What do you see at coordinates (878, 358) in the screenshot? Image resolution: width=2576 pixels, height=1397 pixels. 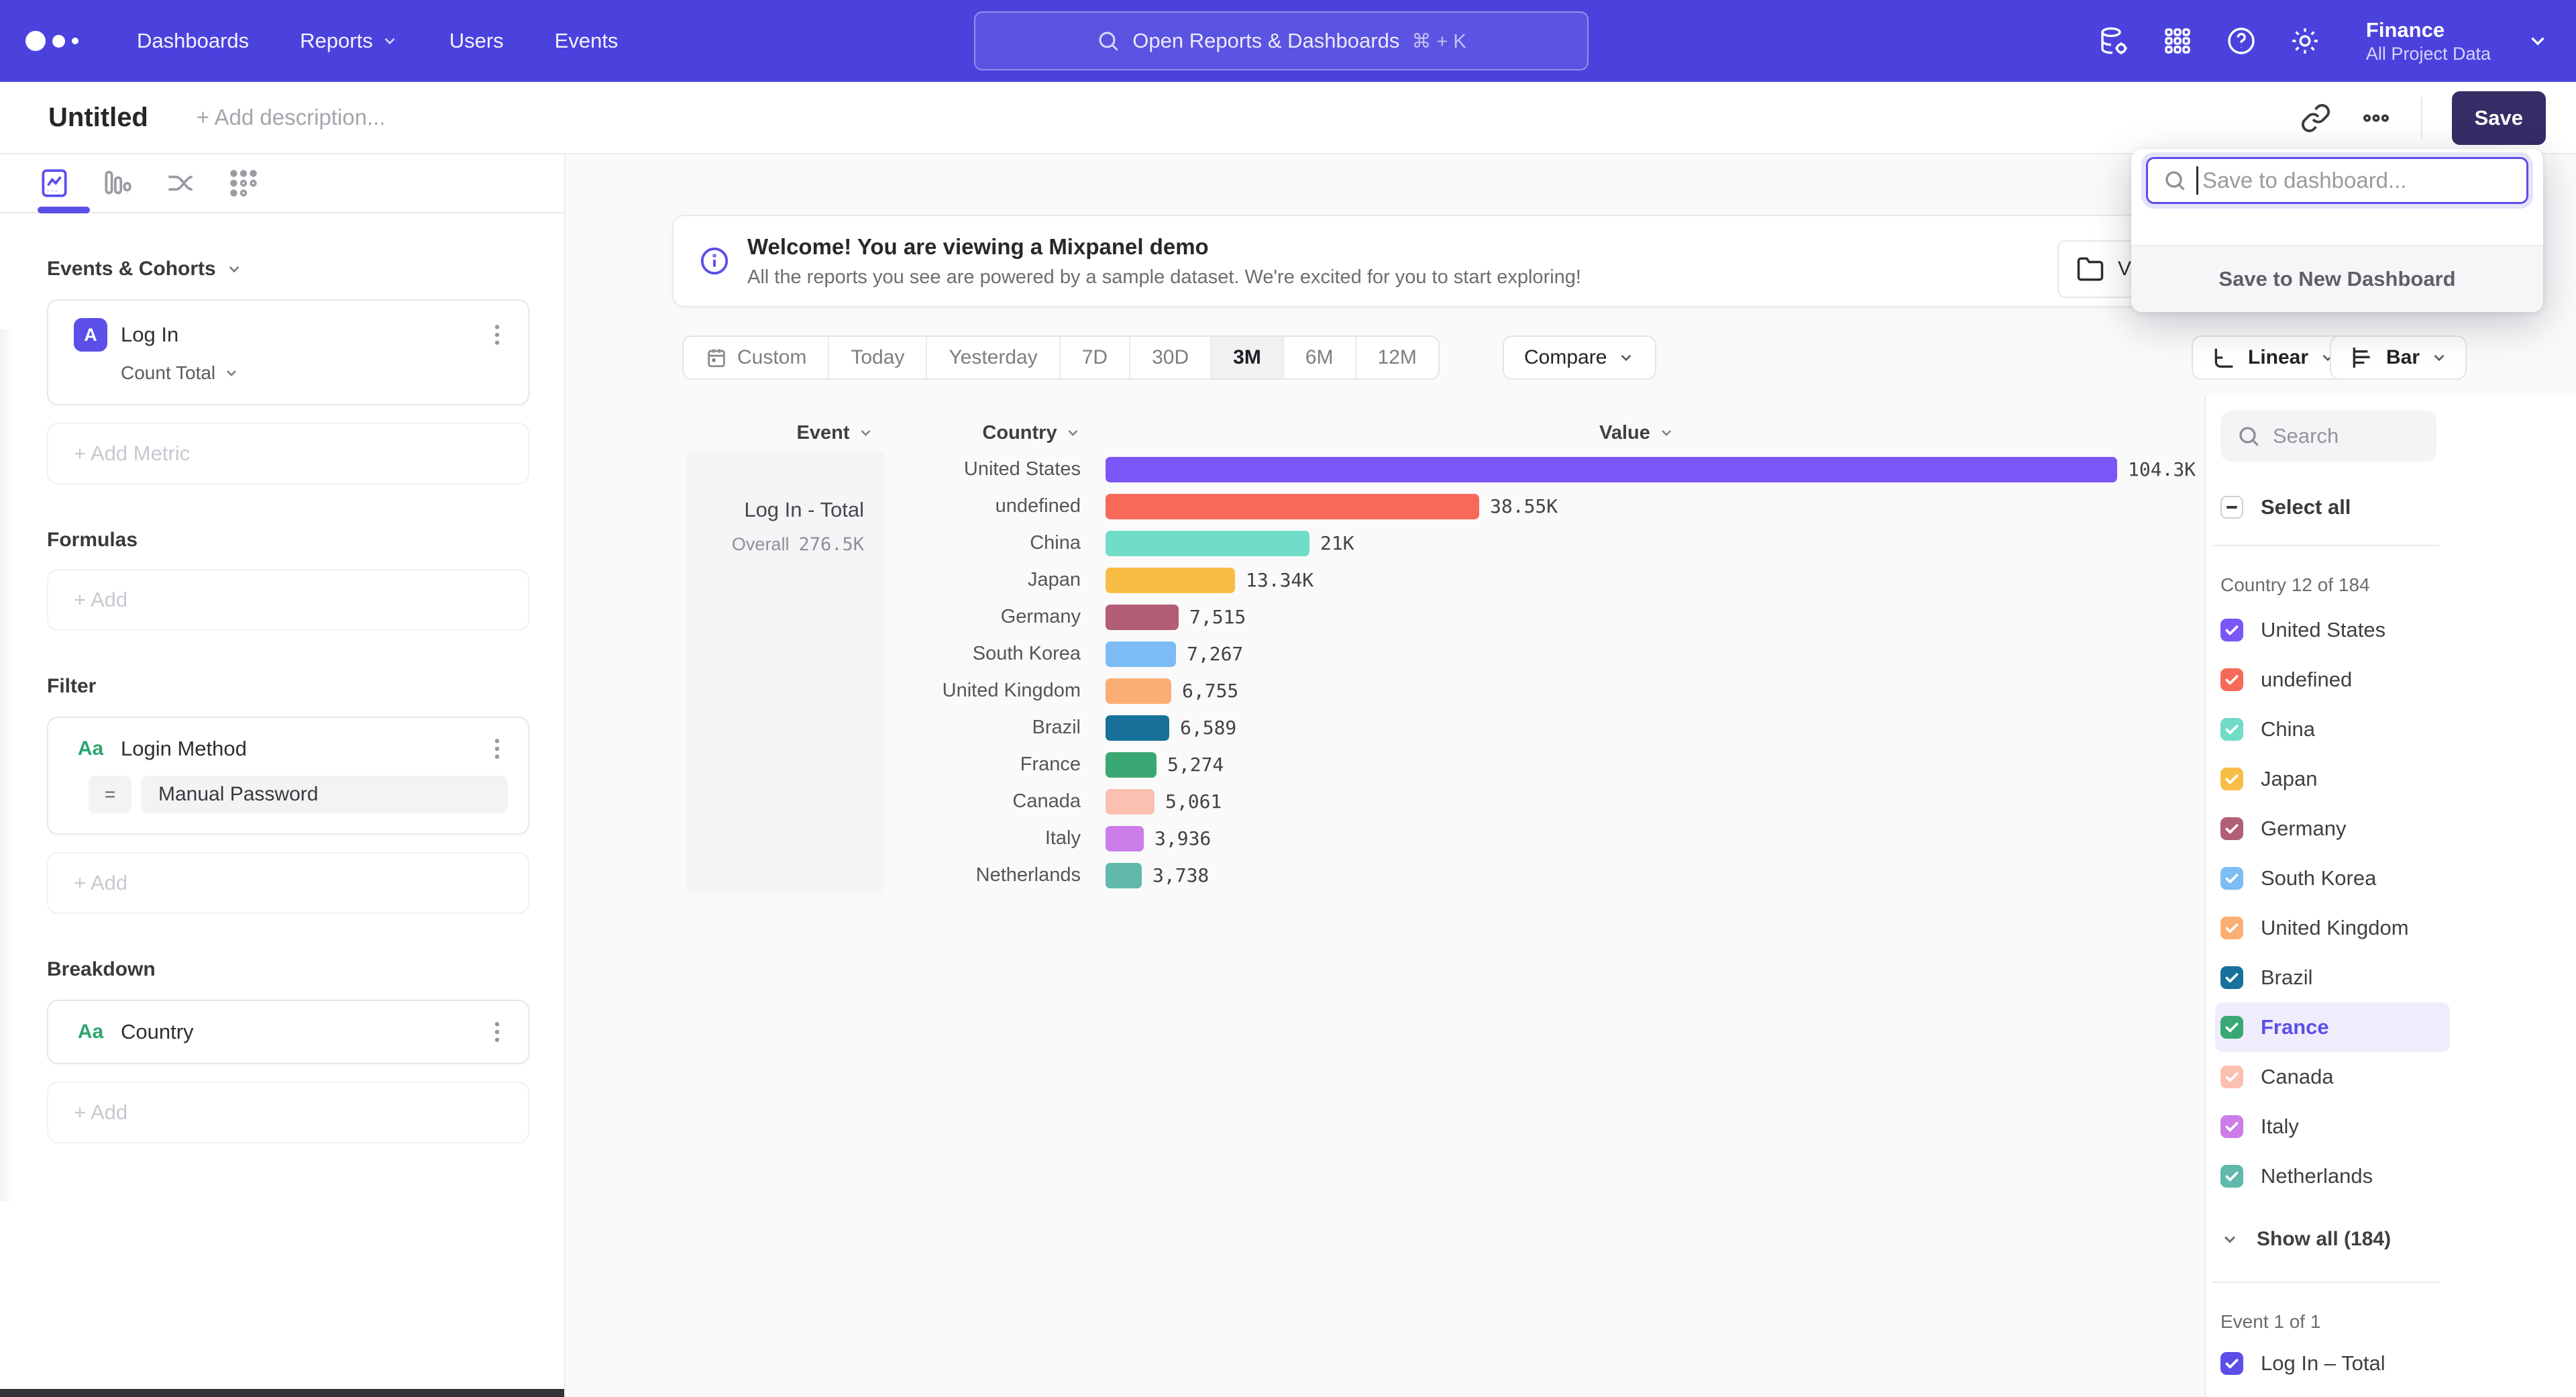 I see `date-range-option: Today` at bounding box center [878, 358].